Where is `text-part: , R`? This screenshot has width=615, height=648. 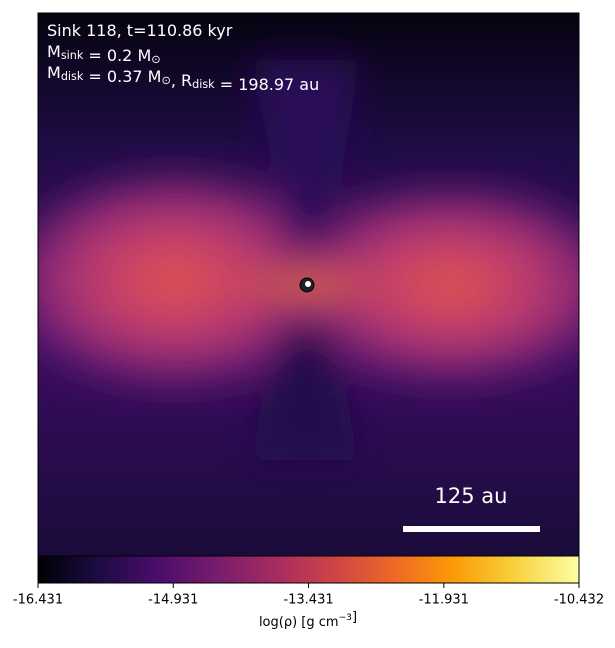
text-part: , R is located at coordinates (181, 80).